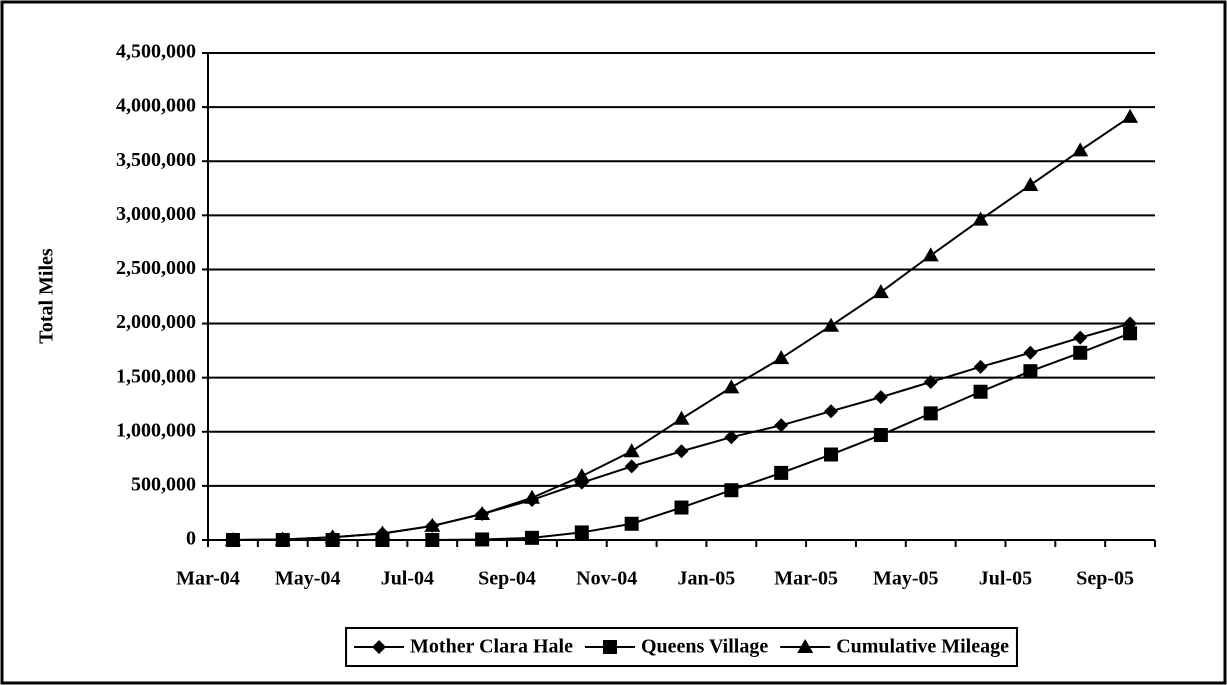 This screenshot has height=685, width=1227. I want to click on y-tick-label: 1,500,000, so click(156, 376).